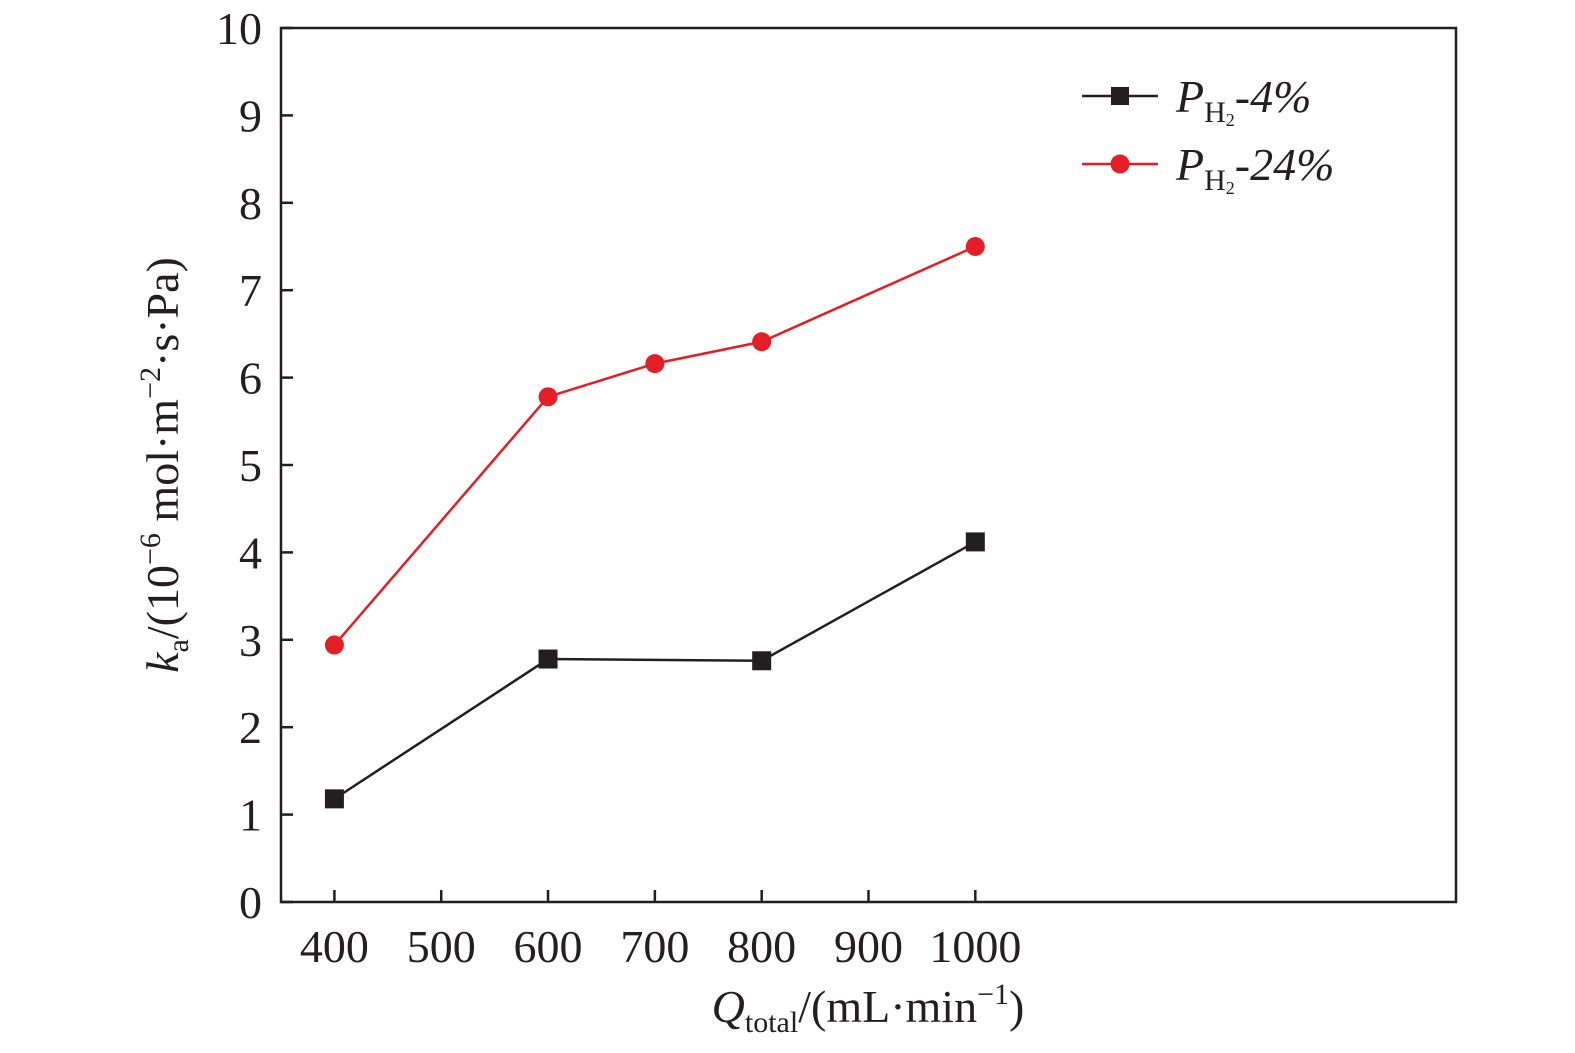 This screenshot has width=1575, height=1053. Describe the element at coordinates (868, 1008) in the screenshot. I see `x-axis-label: Qtotal/(mL·min−1)` at that location.